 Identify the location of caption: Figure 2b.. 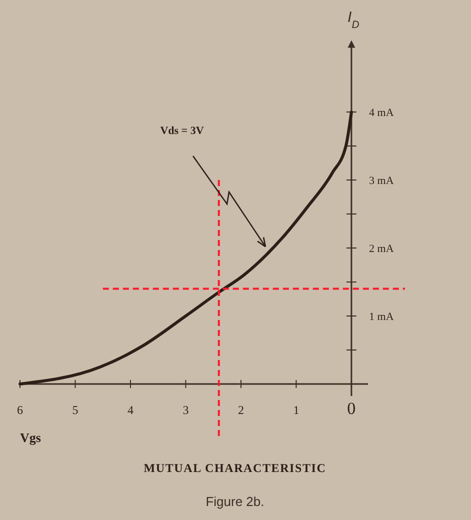
(235, 501).